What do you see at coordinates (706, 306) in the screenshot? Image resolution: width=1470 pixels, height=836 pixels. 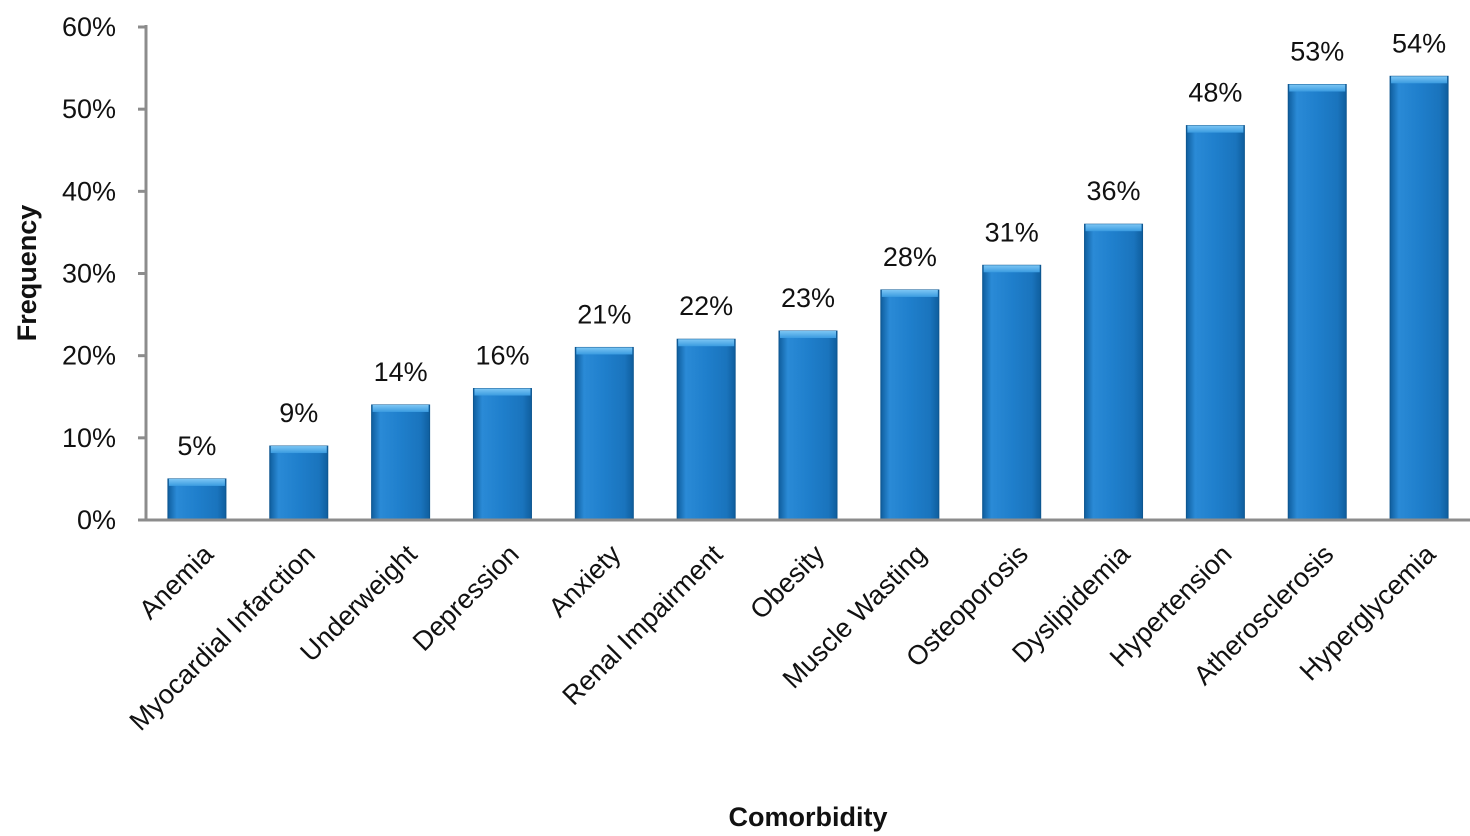 I see `data-label: 22%` at bounding box center [706, 306].